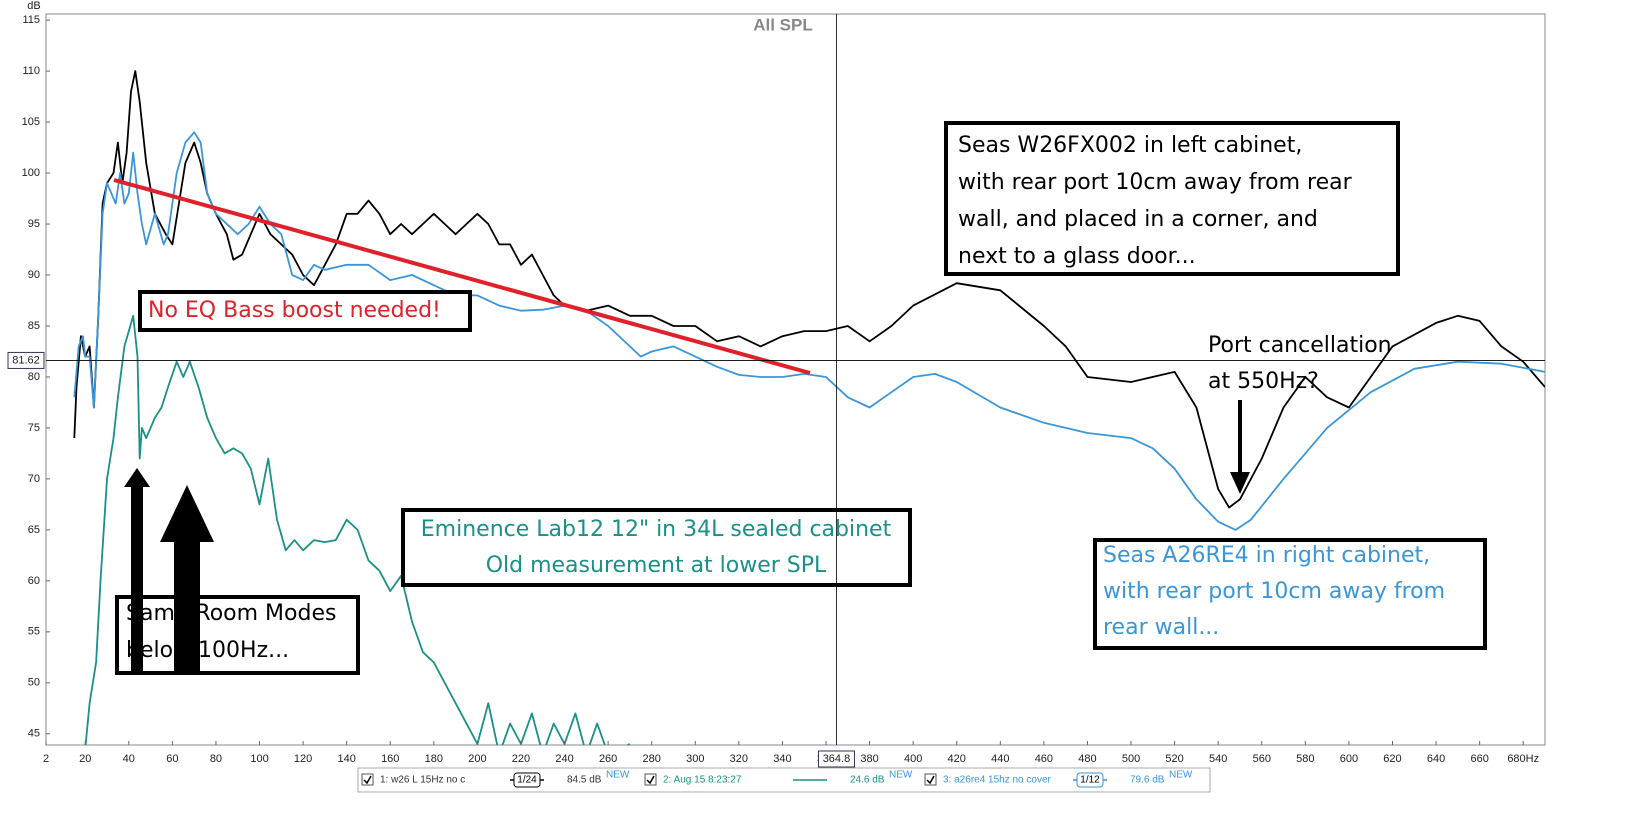 This screenshot has width=1633, height=828. Describe the element at coordinates (303, 759) in the screenshot. I see `x-tick-label: 120` at that location.